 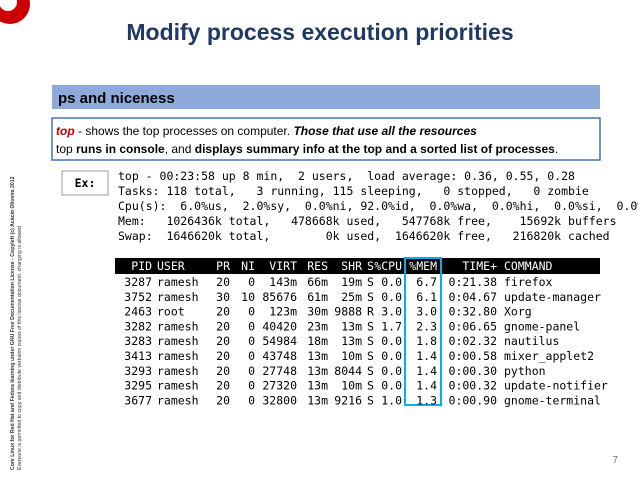 What do you see at coordinates (525, 371) in the screenshot?
I see `cell: python` at bounding box center [525, 371].